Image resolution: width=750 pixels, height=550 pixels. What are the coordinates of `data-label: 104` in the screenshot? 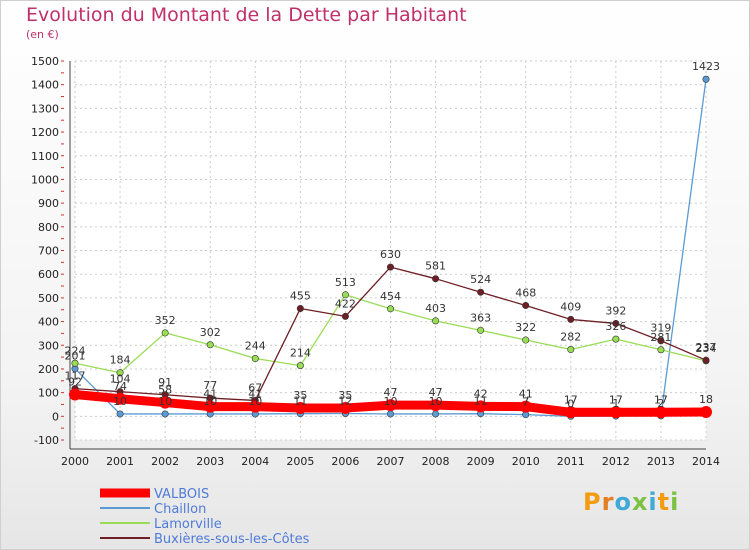 It's located at (120, 379).